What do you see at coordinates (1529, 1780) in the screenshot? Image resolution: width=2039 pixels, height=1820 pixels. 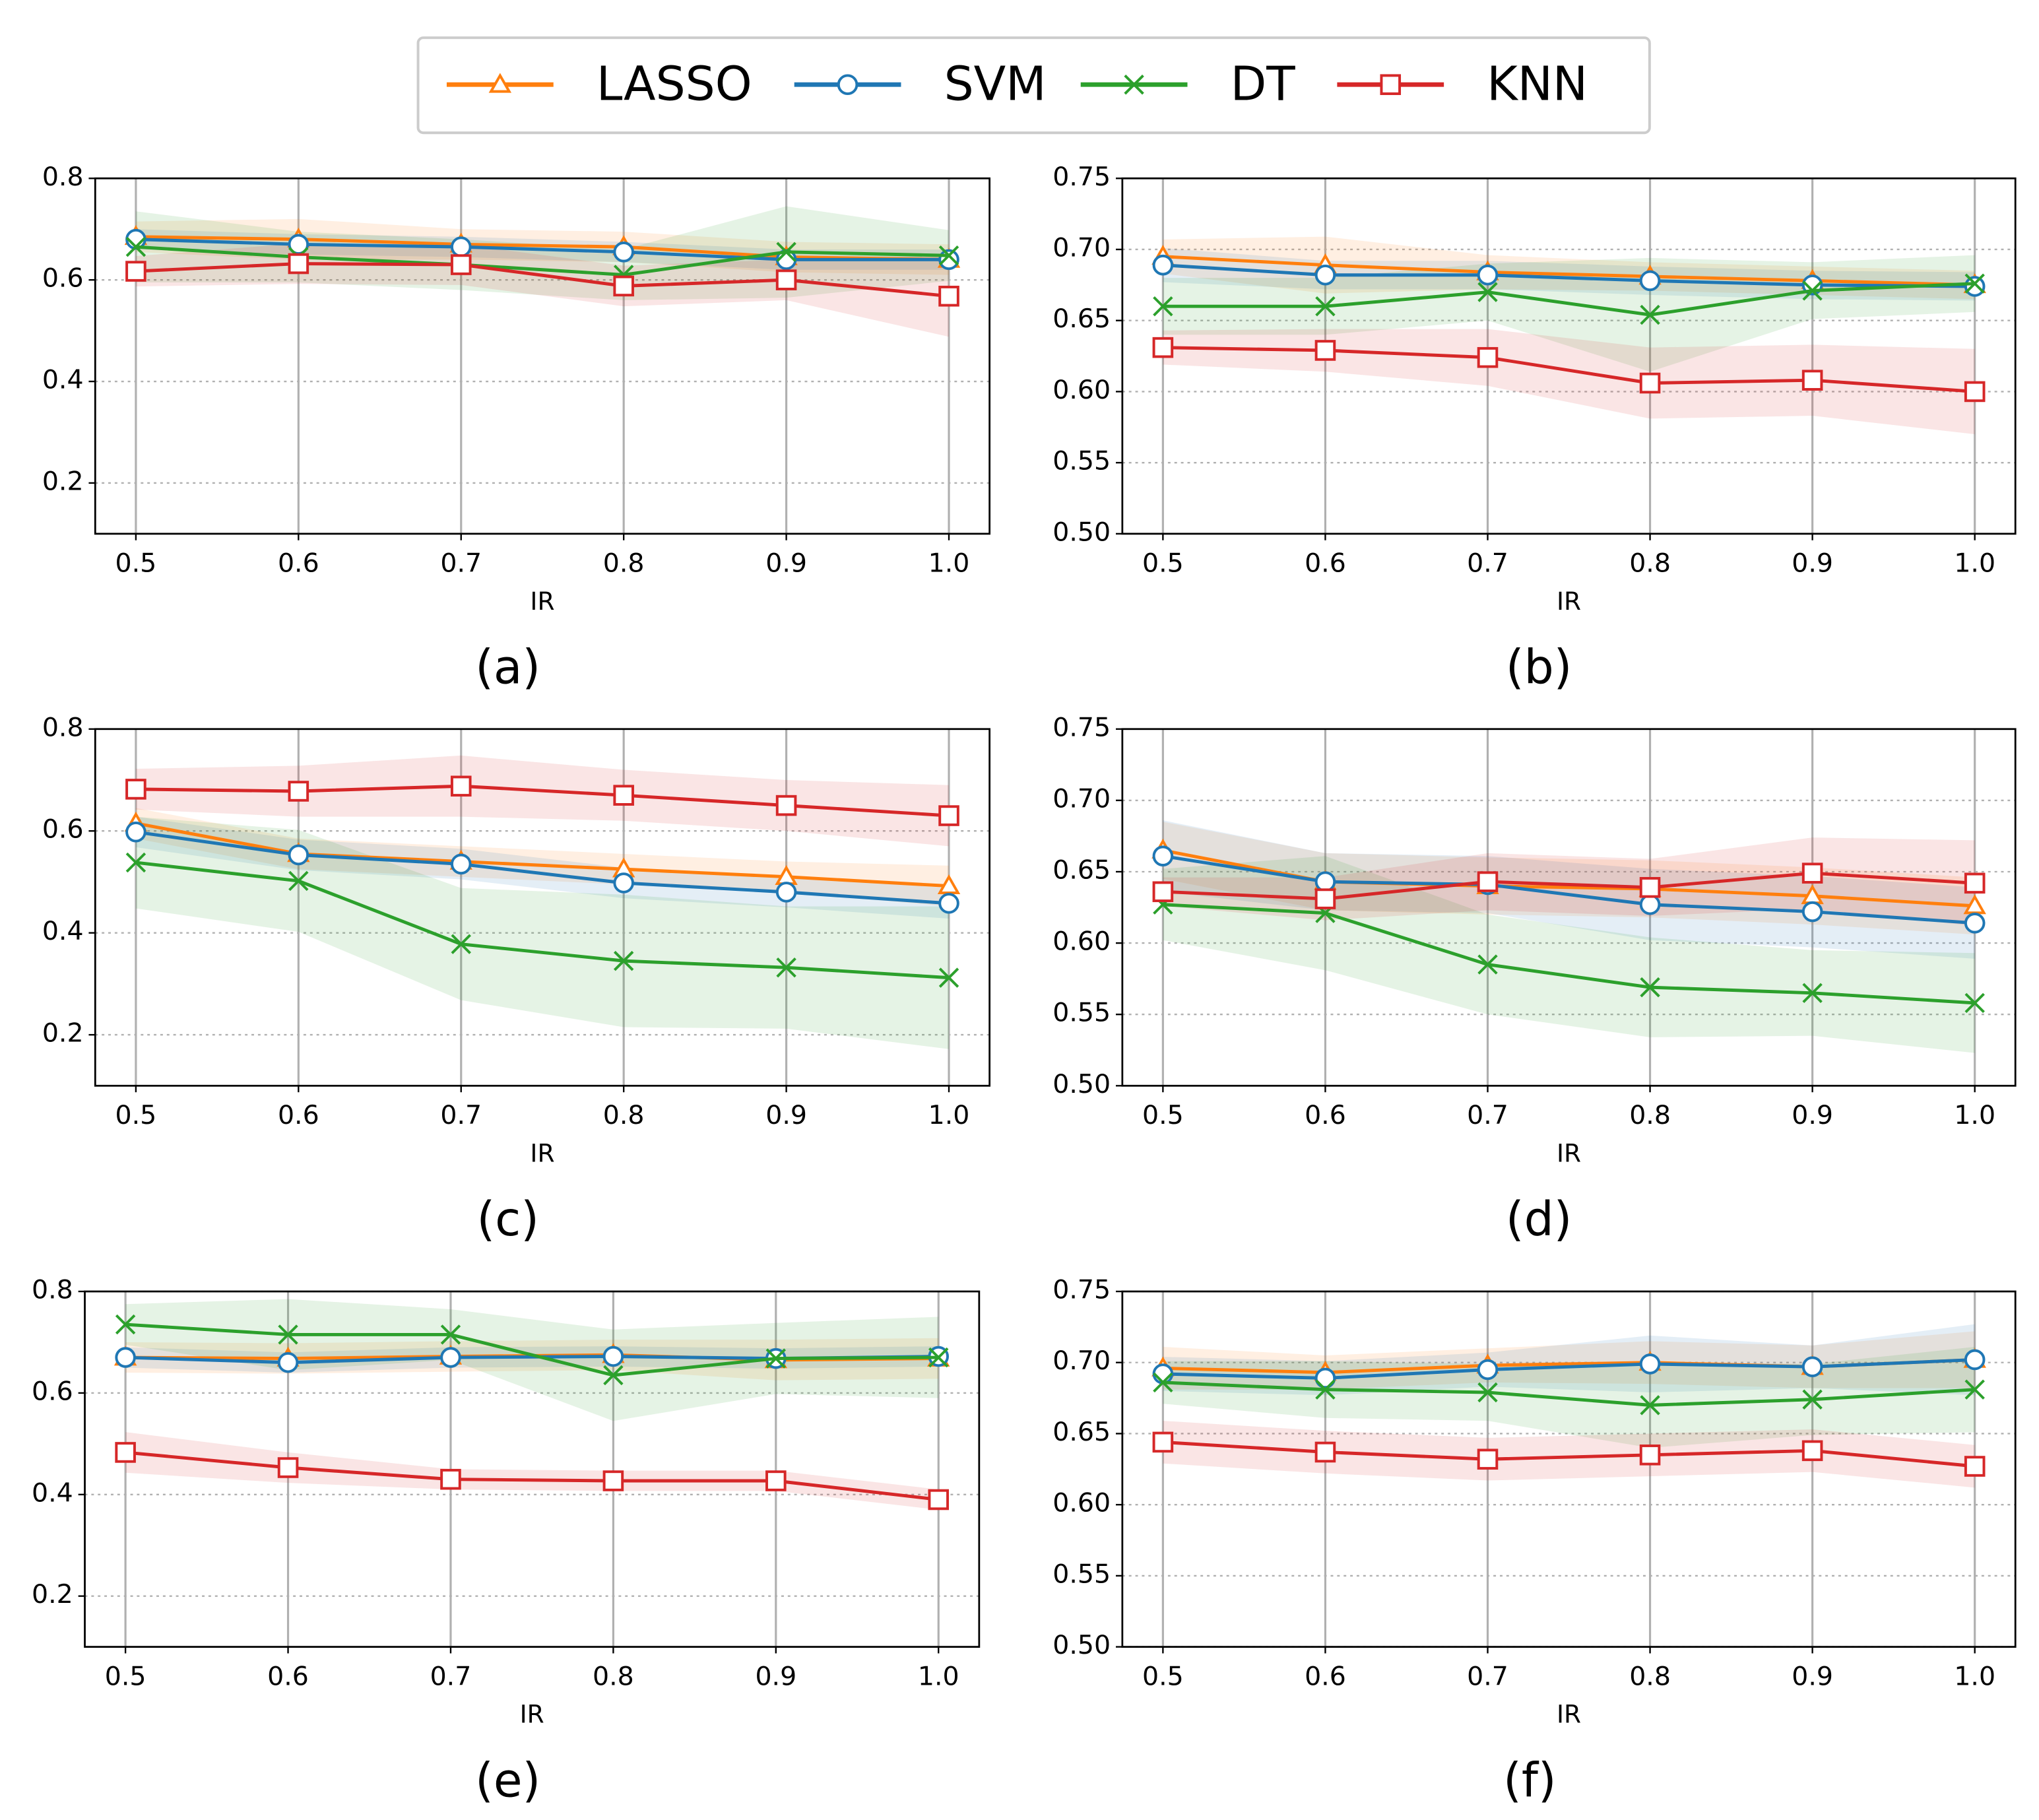 I see `caption: (f)` at bounding box center [1529, 1780].